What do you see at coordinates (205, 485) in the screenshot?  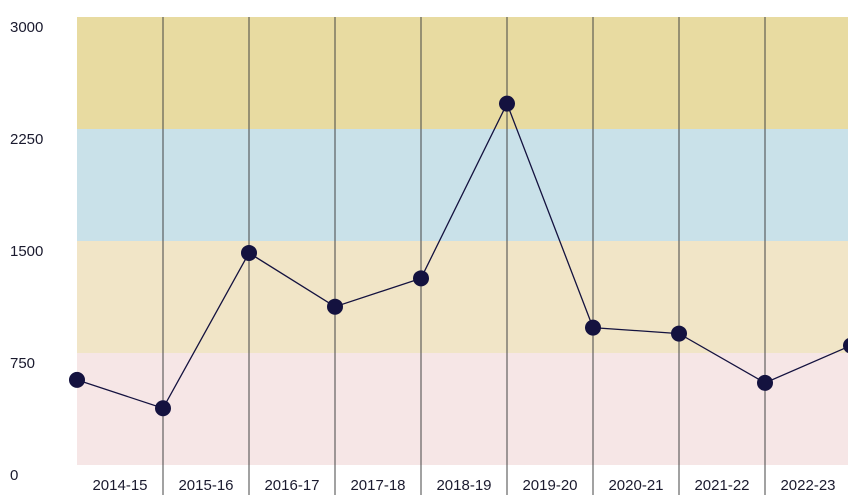 I see `x-tick-label: 2015-16` at bounding box center [205, 485].